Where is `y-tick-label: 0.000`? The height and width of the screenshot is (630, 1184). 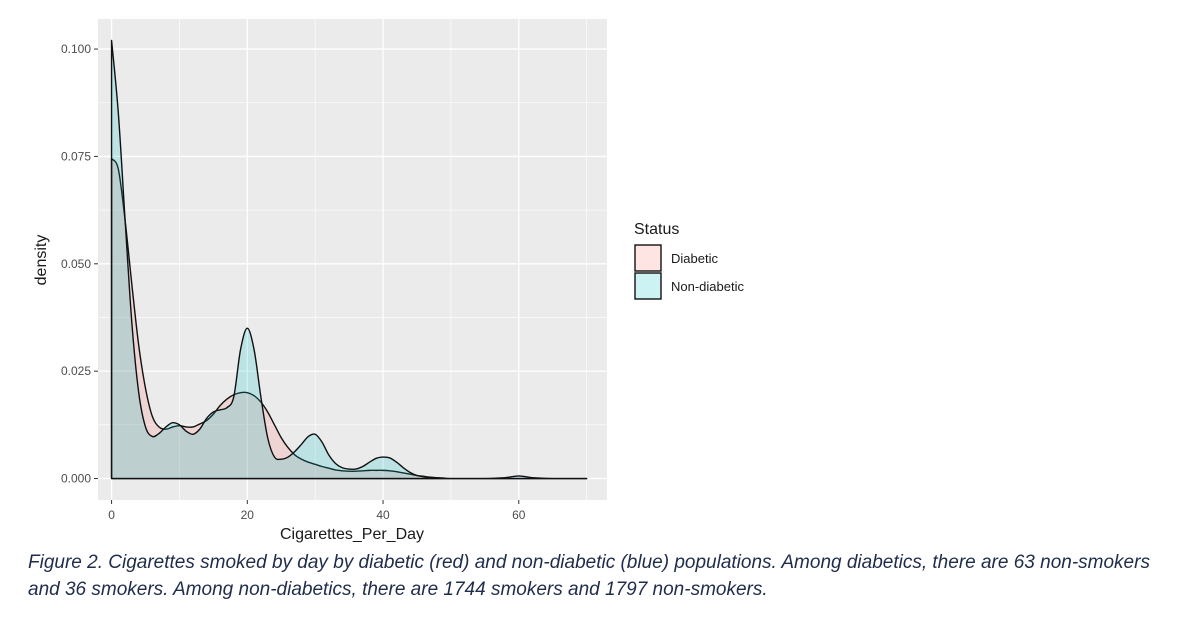 y-tick-label: 0.000 is located at coordinates (76, 479).